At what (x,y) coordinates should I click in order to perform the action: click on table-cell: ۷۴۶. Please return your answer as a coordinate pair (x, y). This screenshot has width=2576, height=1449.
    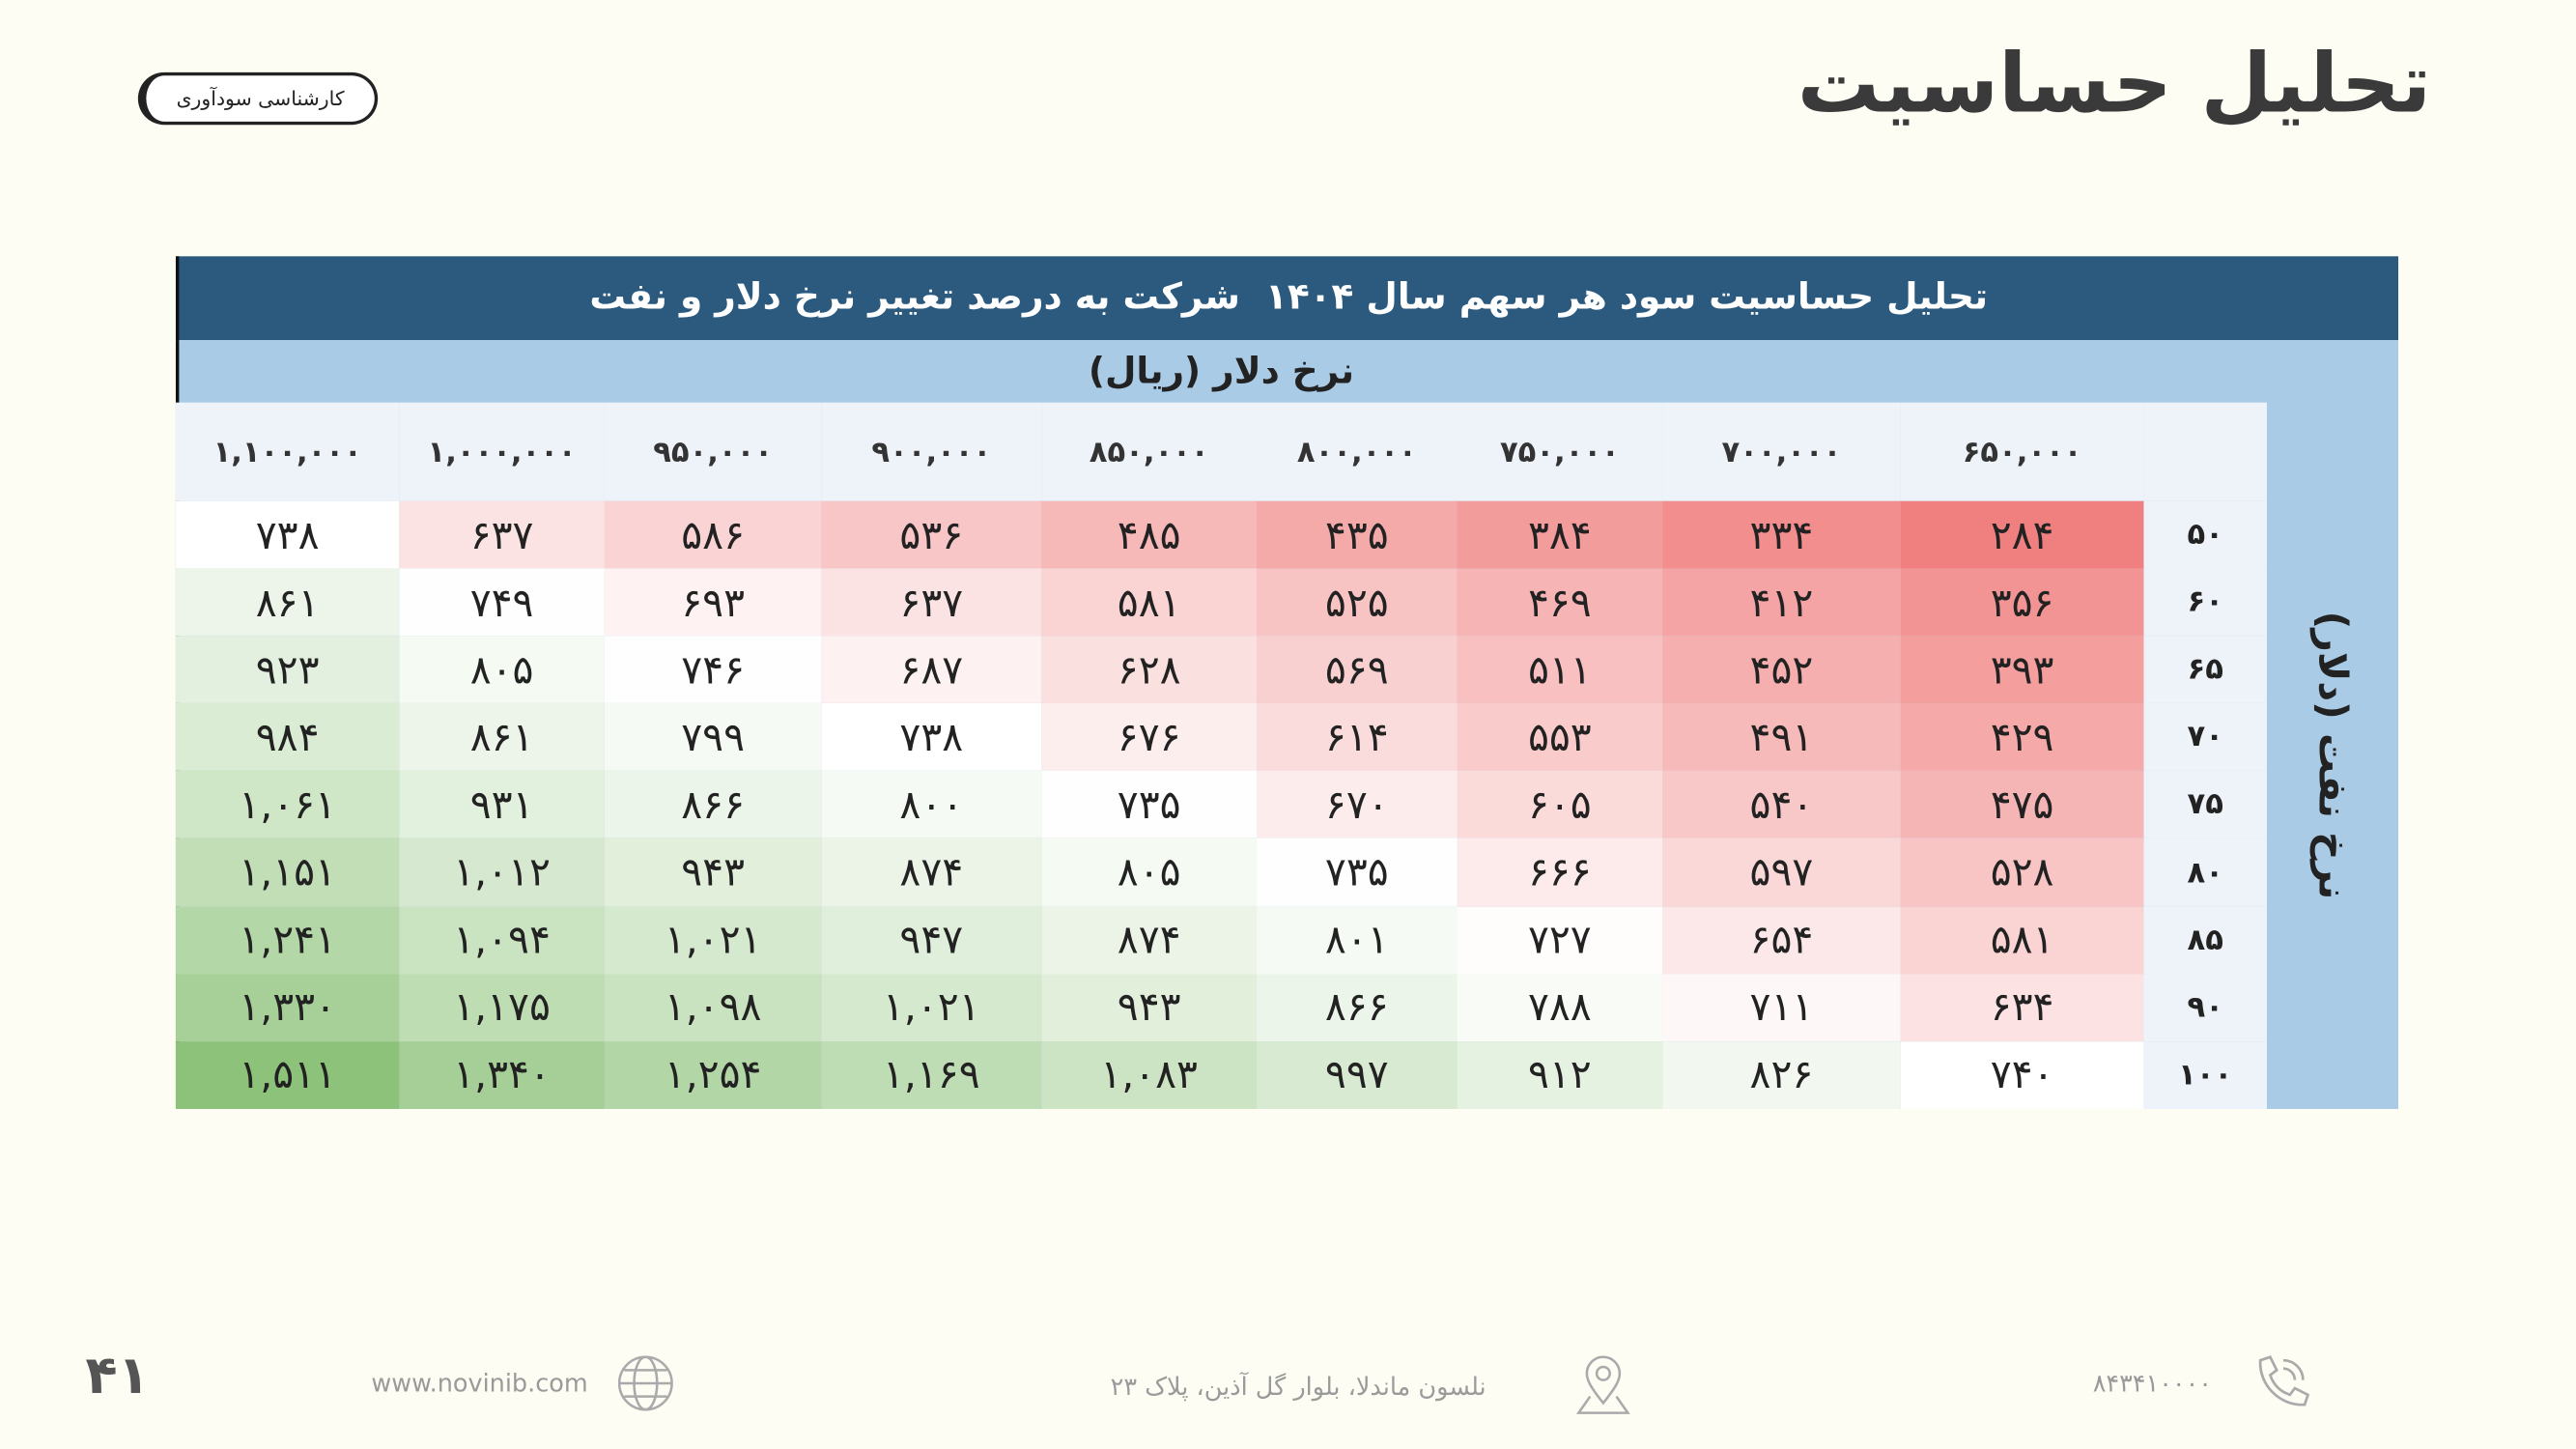
    Looking at the image, I should click on (713, 670).